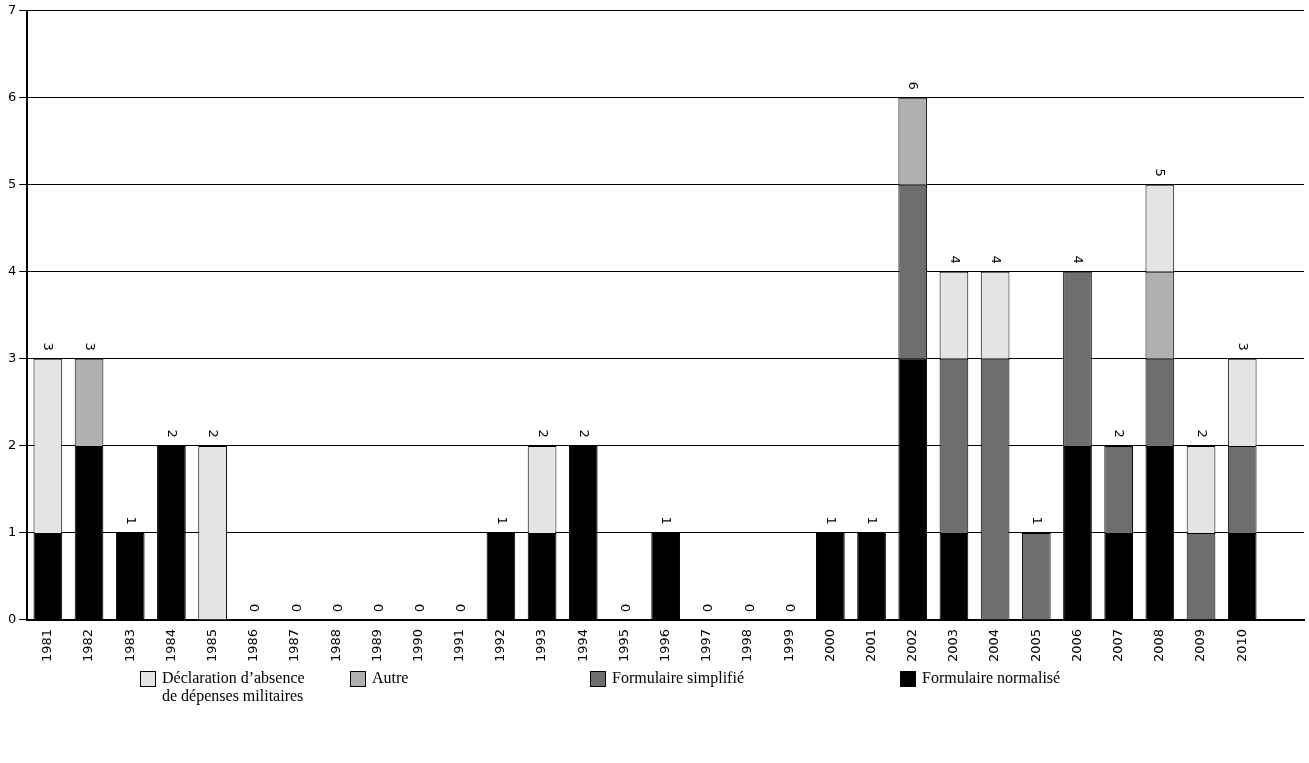  Describe the element at coordinates (678, 678) in the screenshot. I see `legend-label: Formulaire simplifié` at that location.